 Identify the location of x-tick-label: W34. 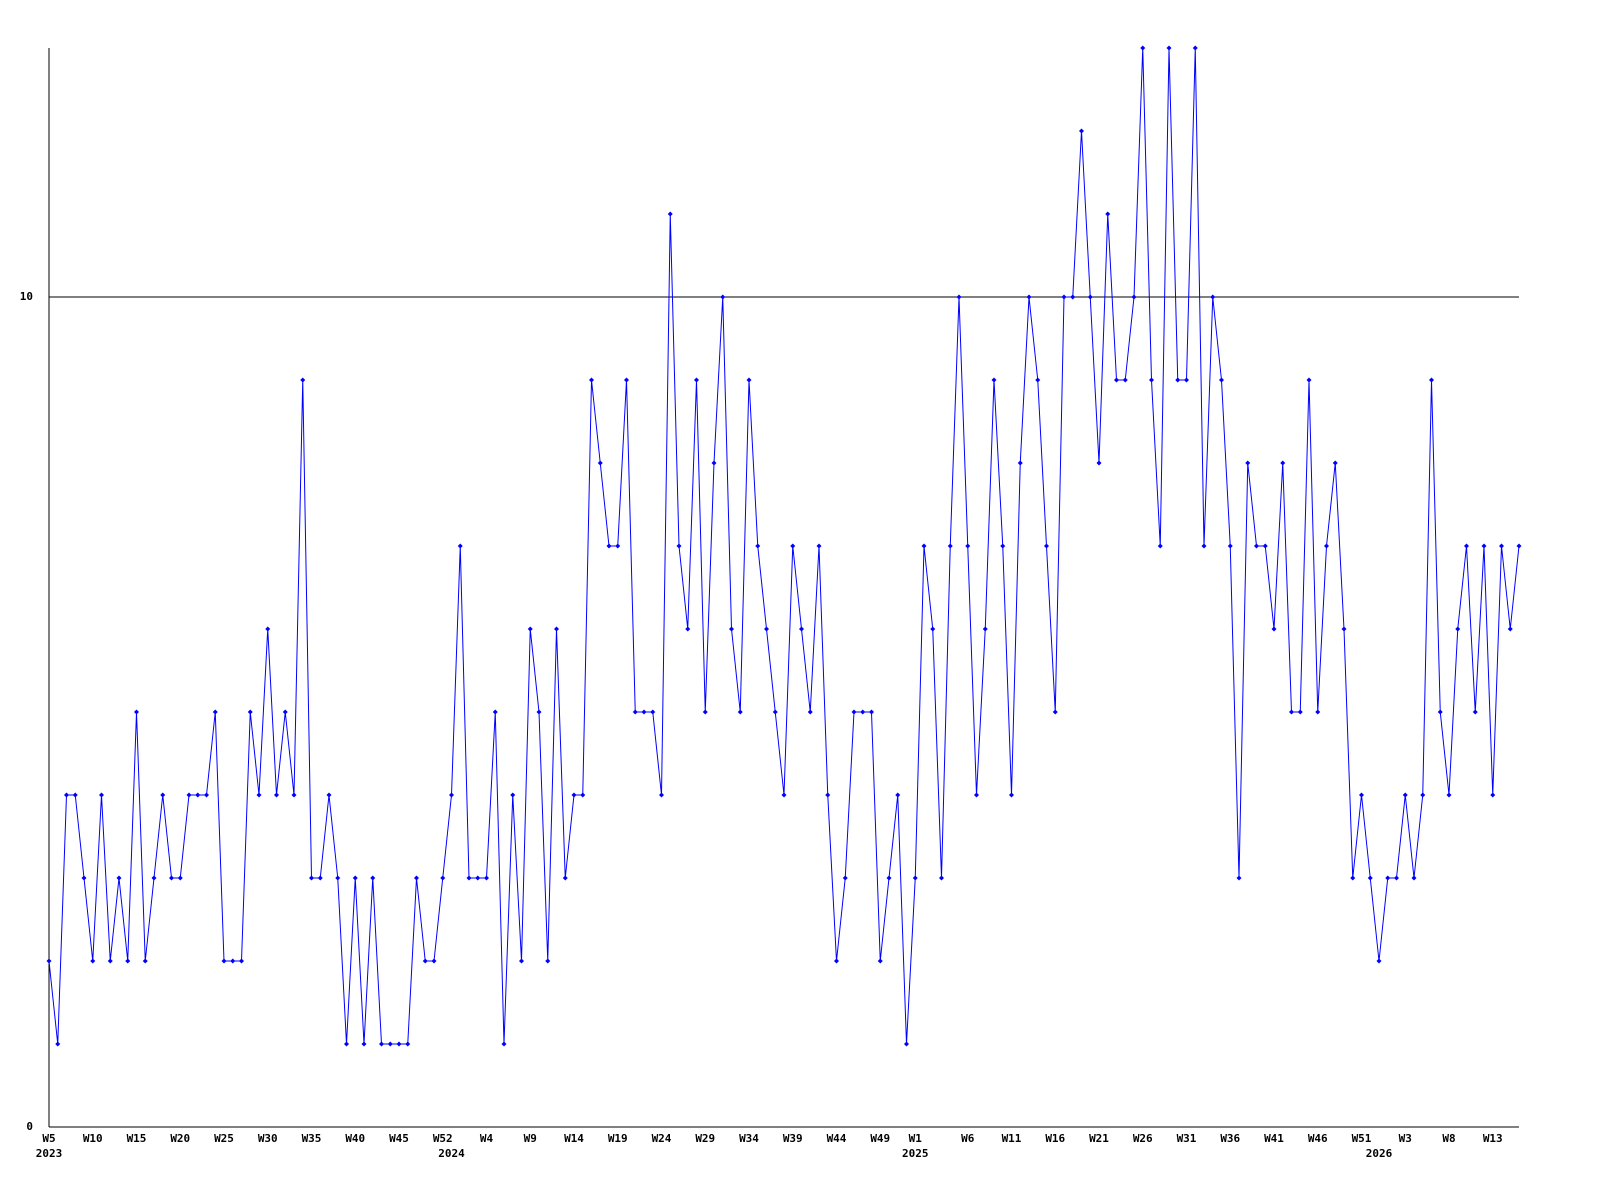
(749, 1138).